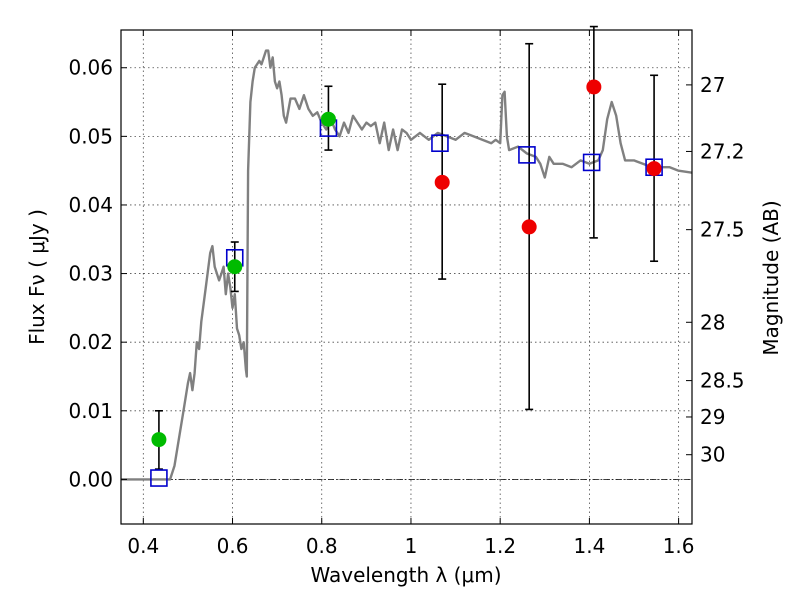  I want to click on y-tick-label: 0.01, so click(90, 411).